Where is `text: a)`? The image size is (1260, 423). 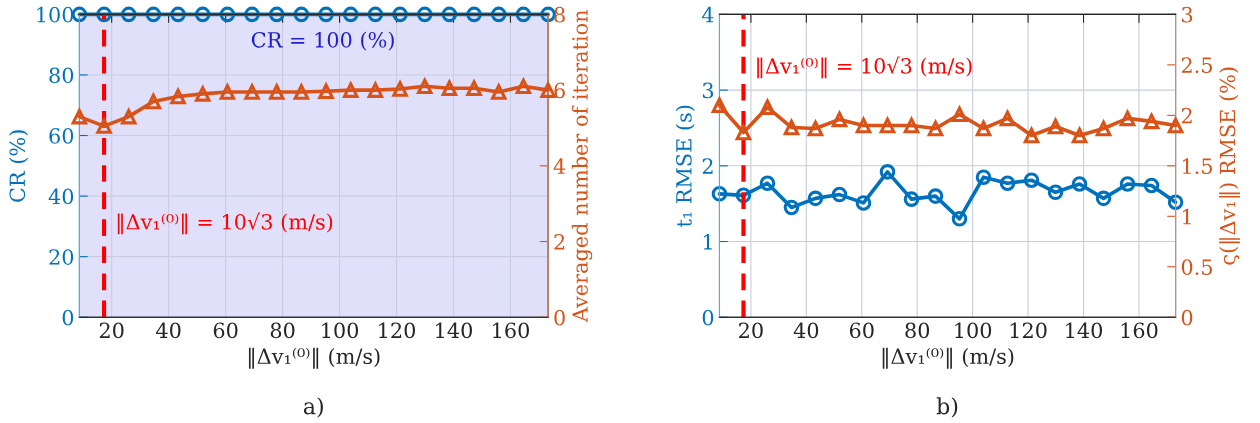 text: a) is located at coordinates (313, 407).